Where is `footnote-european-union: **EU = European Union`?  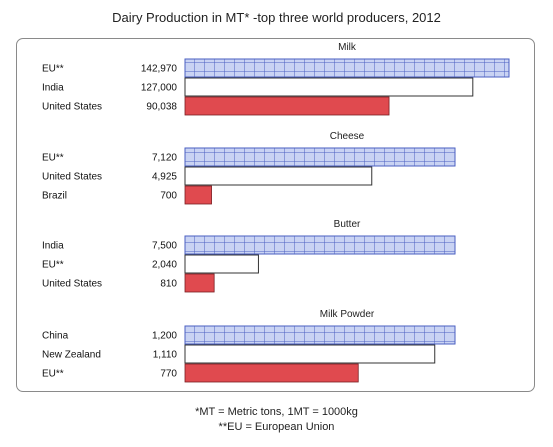 footnote-european-union: **EU = European Union is located at coordinates (276, 427).